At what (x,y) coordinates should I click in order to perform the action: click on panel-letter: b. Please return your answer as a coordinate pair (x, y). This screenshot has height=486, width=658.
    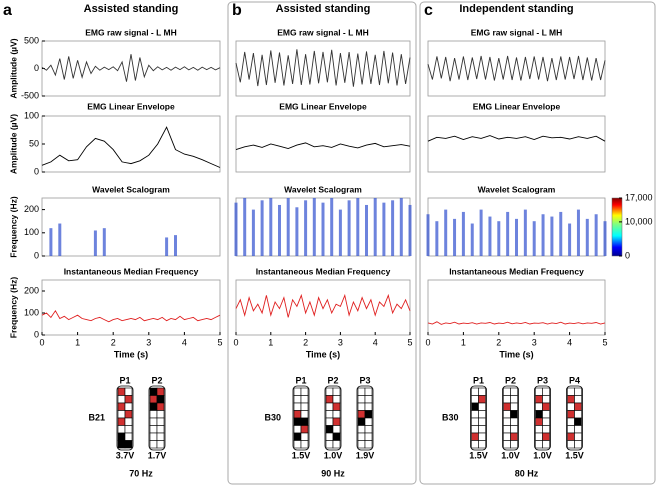
    Looking at the image, I should click on (237, 10).